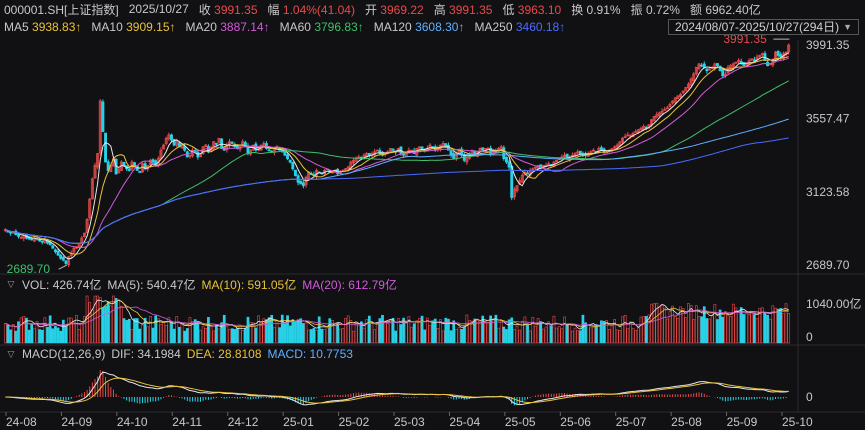  Describe the element at coordinates (397, 314) in the screenshot. I see `volume-ma-lines` at that location.